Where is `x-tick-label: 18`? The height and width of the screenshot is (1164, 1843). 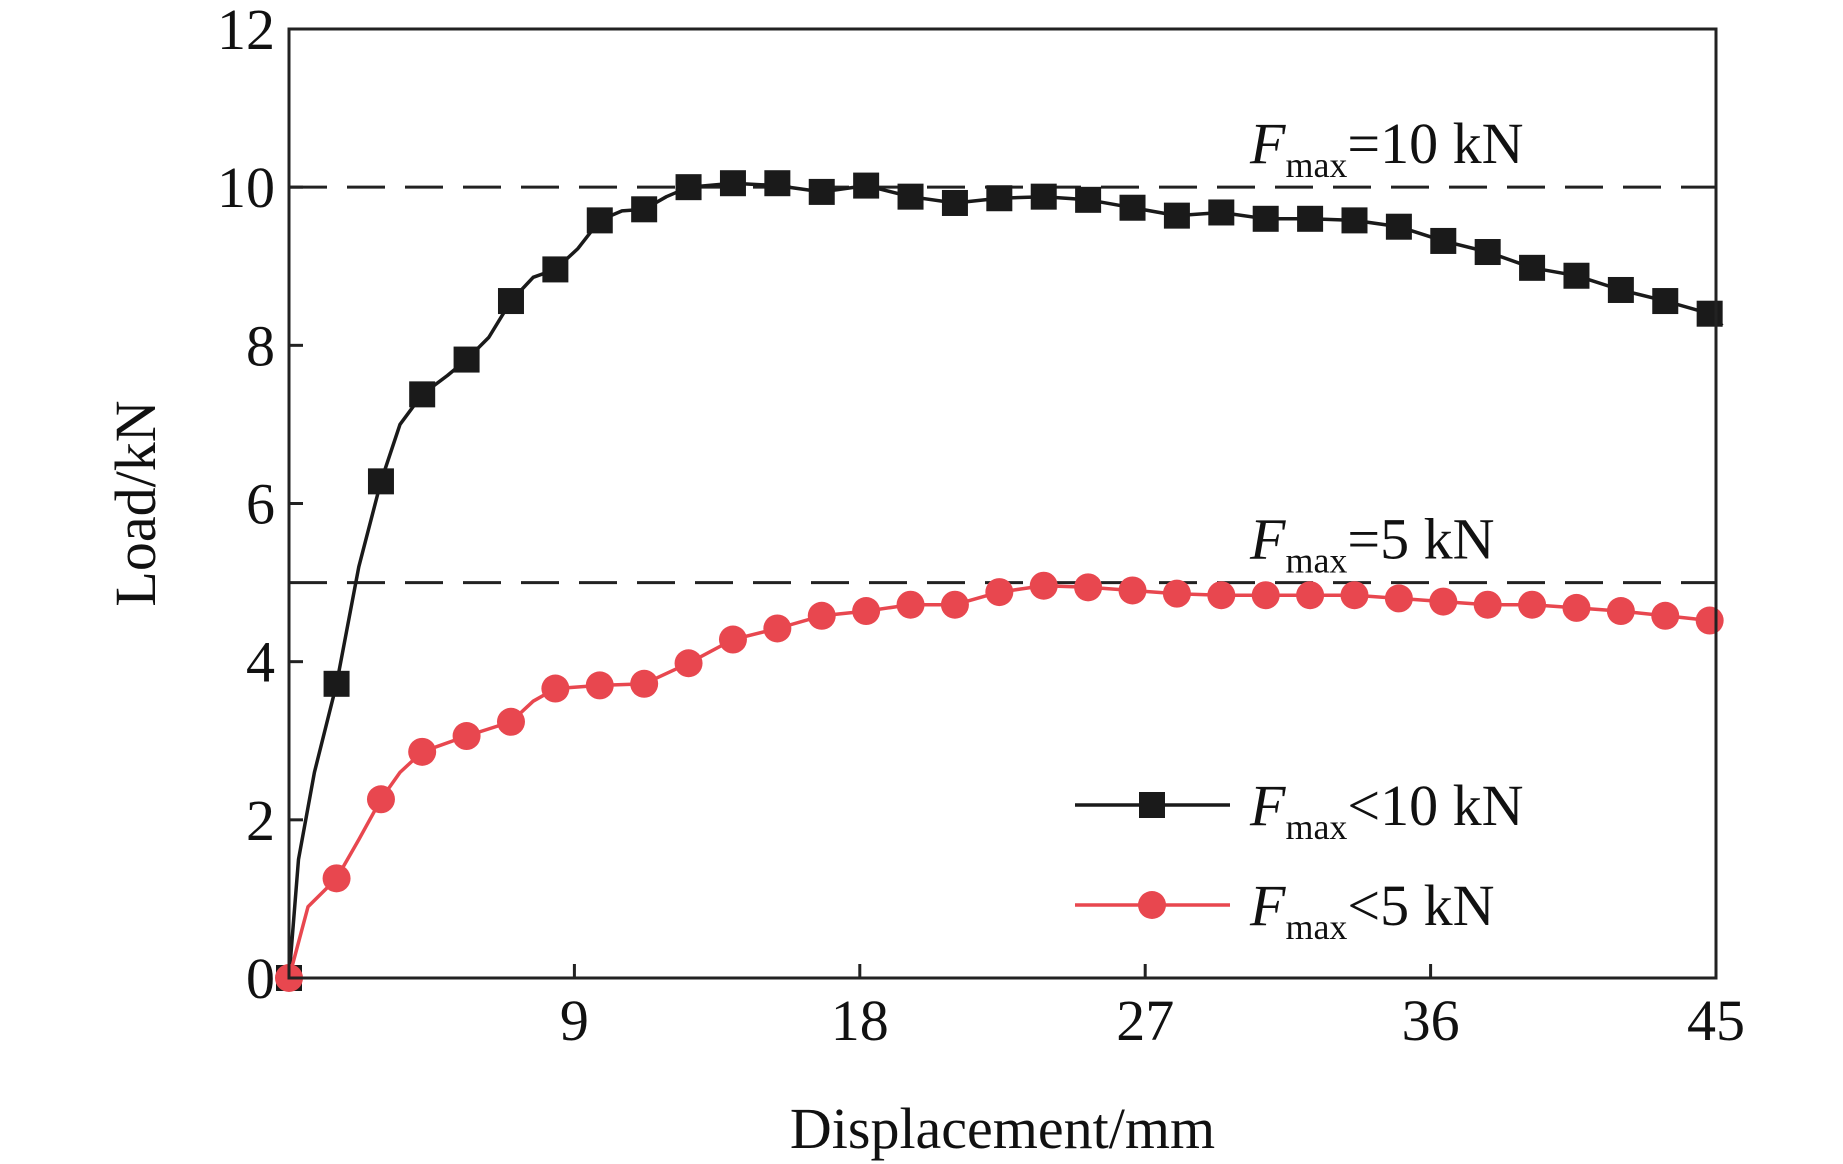
x-tick-label: 18 is located at coordinates (860, 1020).